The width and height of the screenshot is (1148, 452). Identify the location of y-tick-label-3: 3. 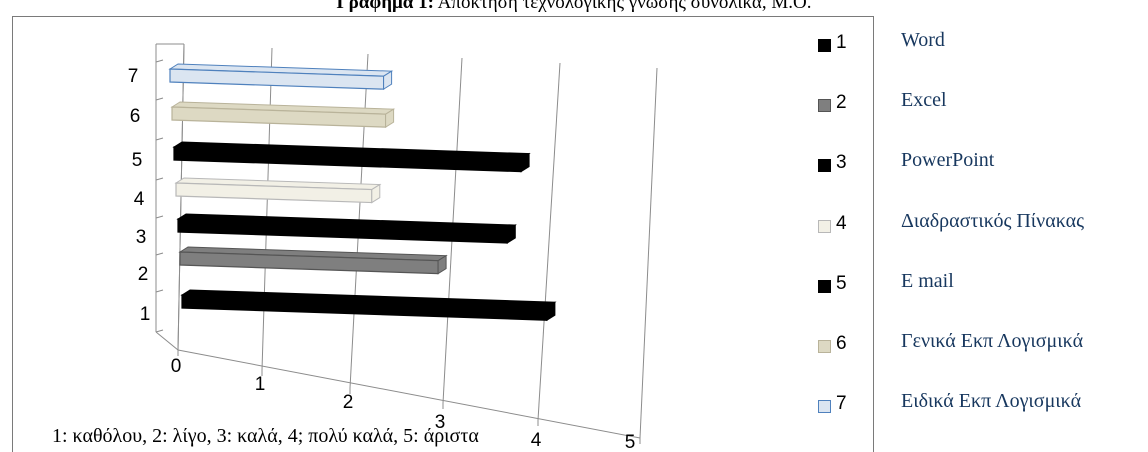
(141, 237).